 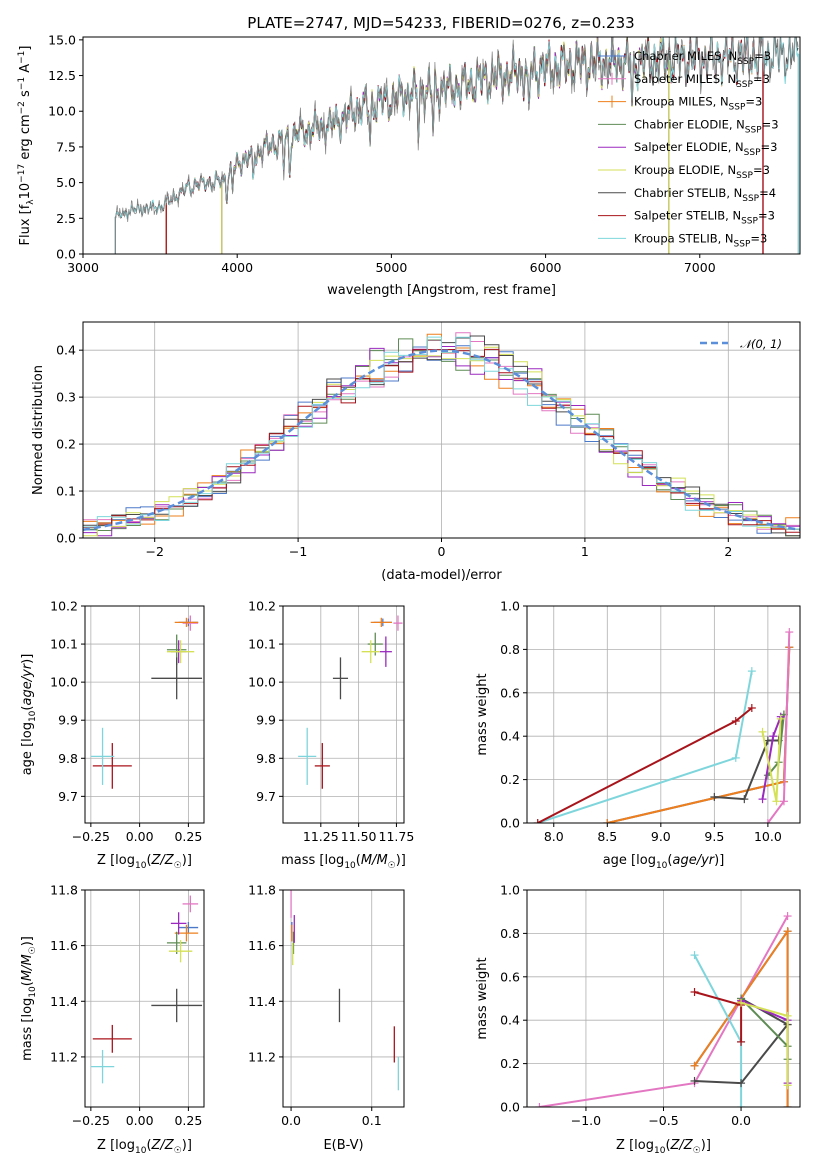 I want to click on x-tick-label: 6000, so click(x=546, y=267).